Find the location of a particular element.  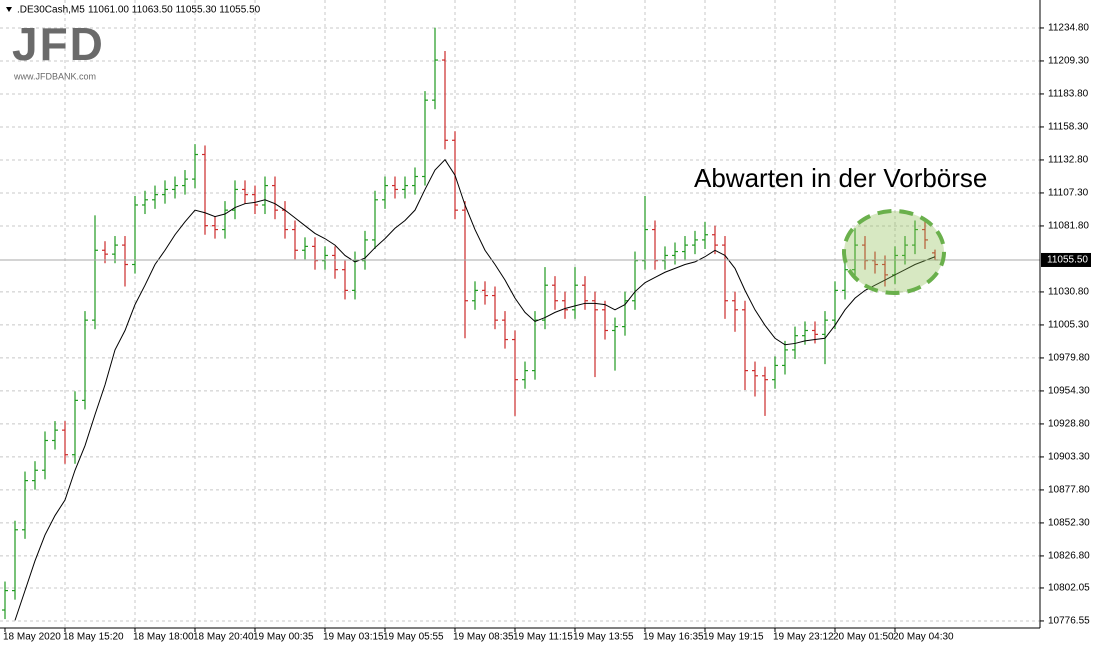

y-tick-label: 11234.80 is located at coordinates (1068, 28).